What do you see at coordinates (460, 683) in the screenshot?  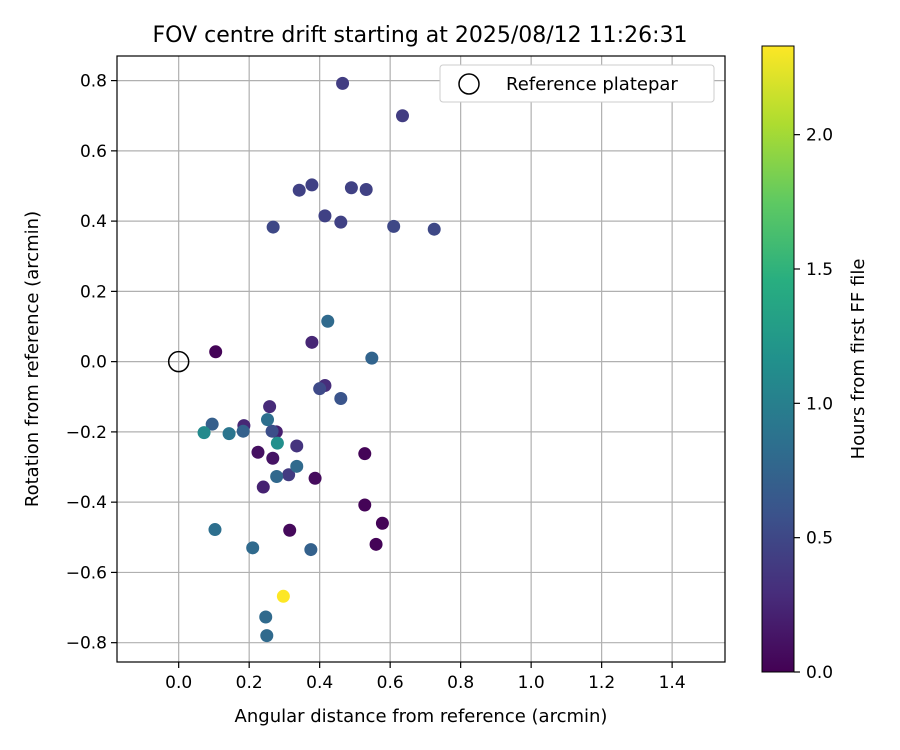 I see `x-tick-label: 0.8` at bounding box center [460, 683].